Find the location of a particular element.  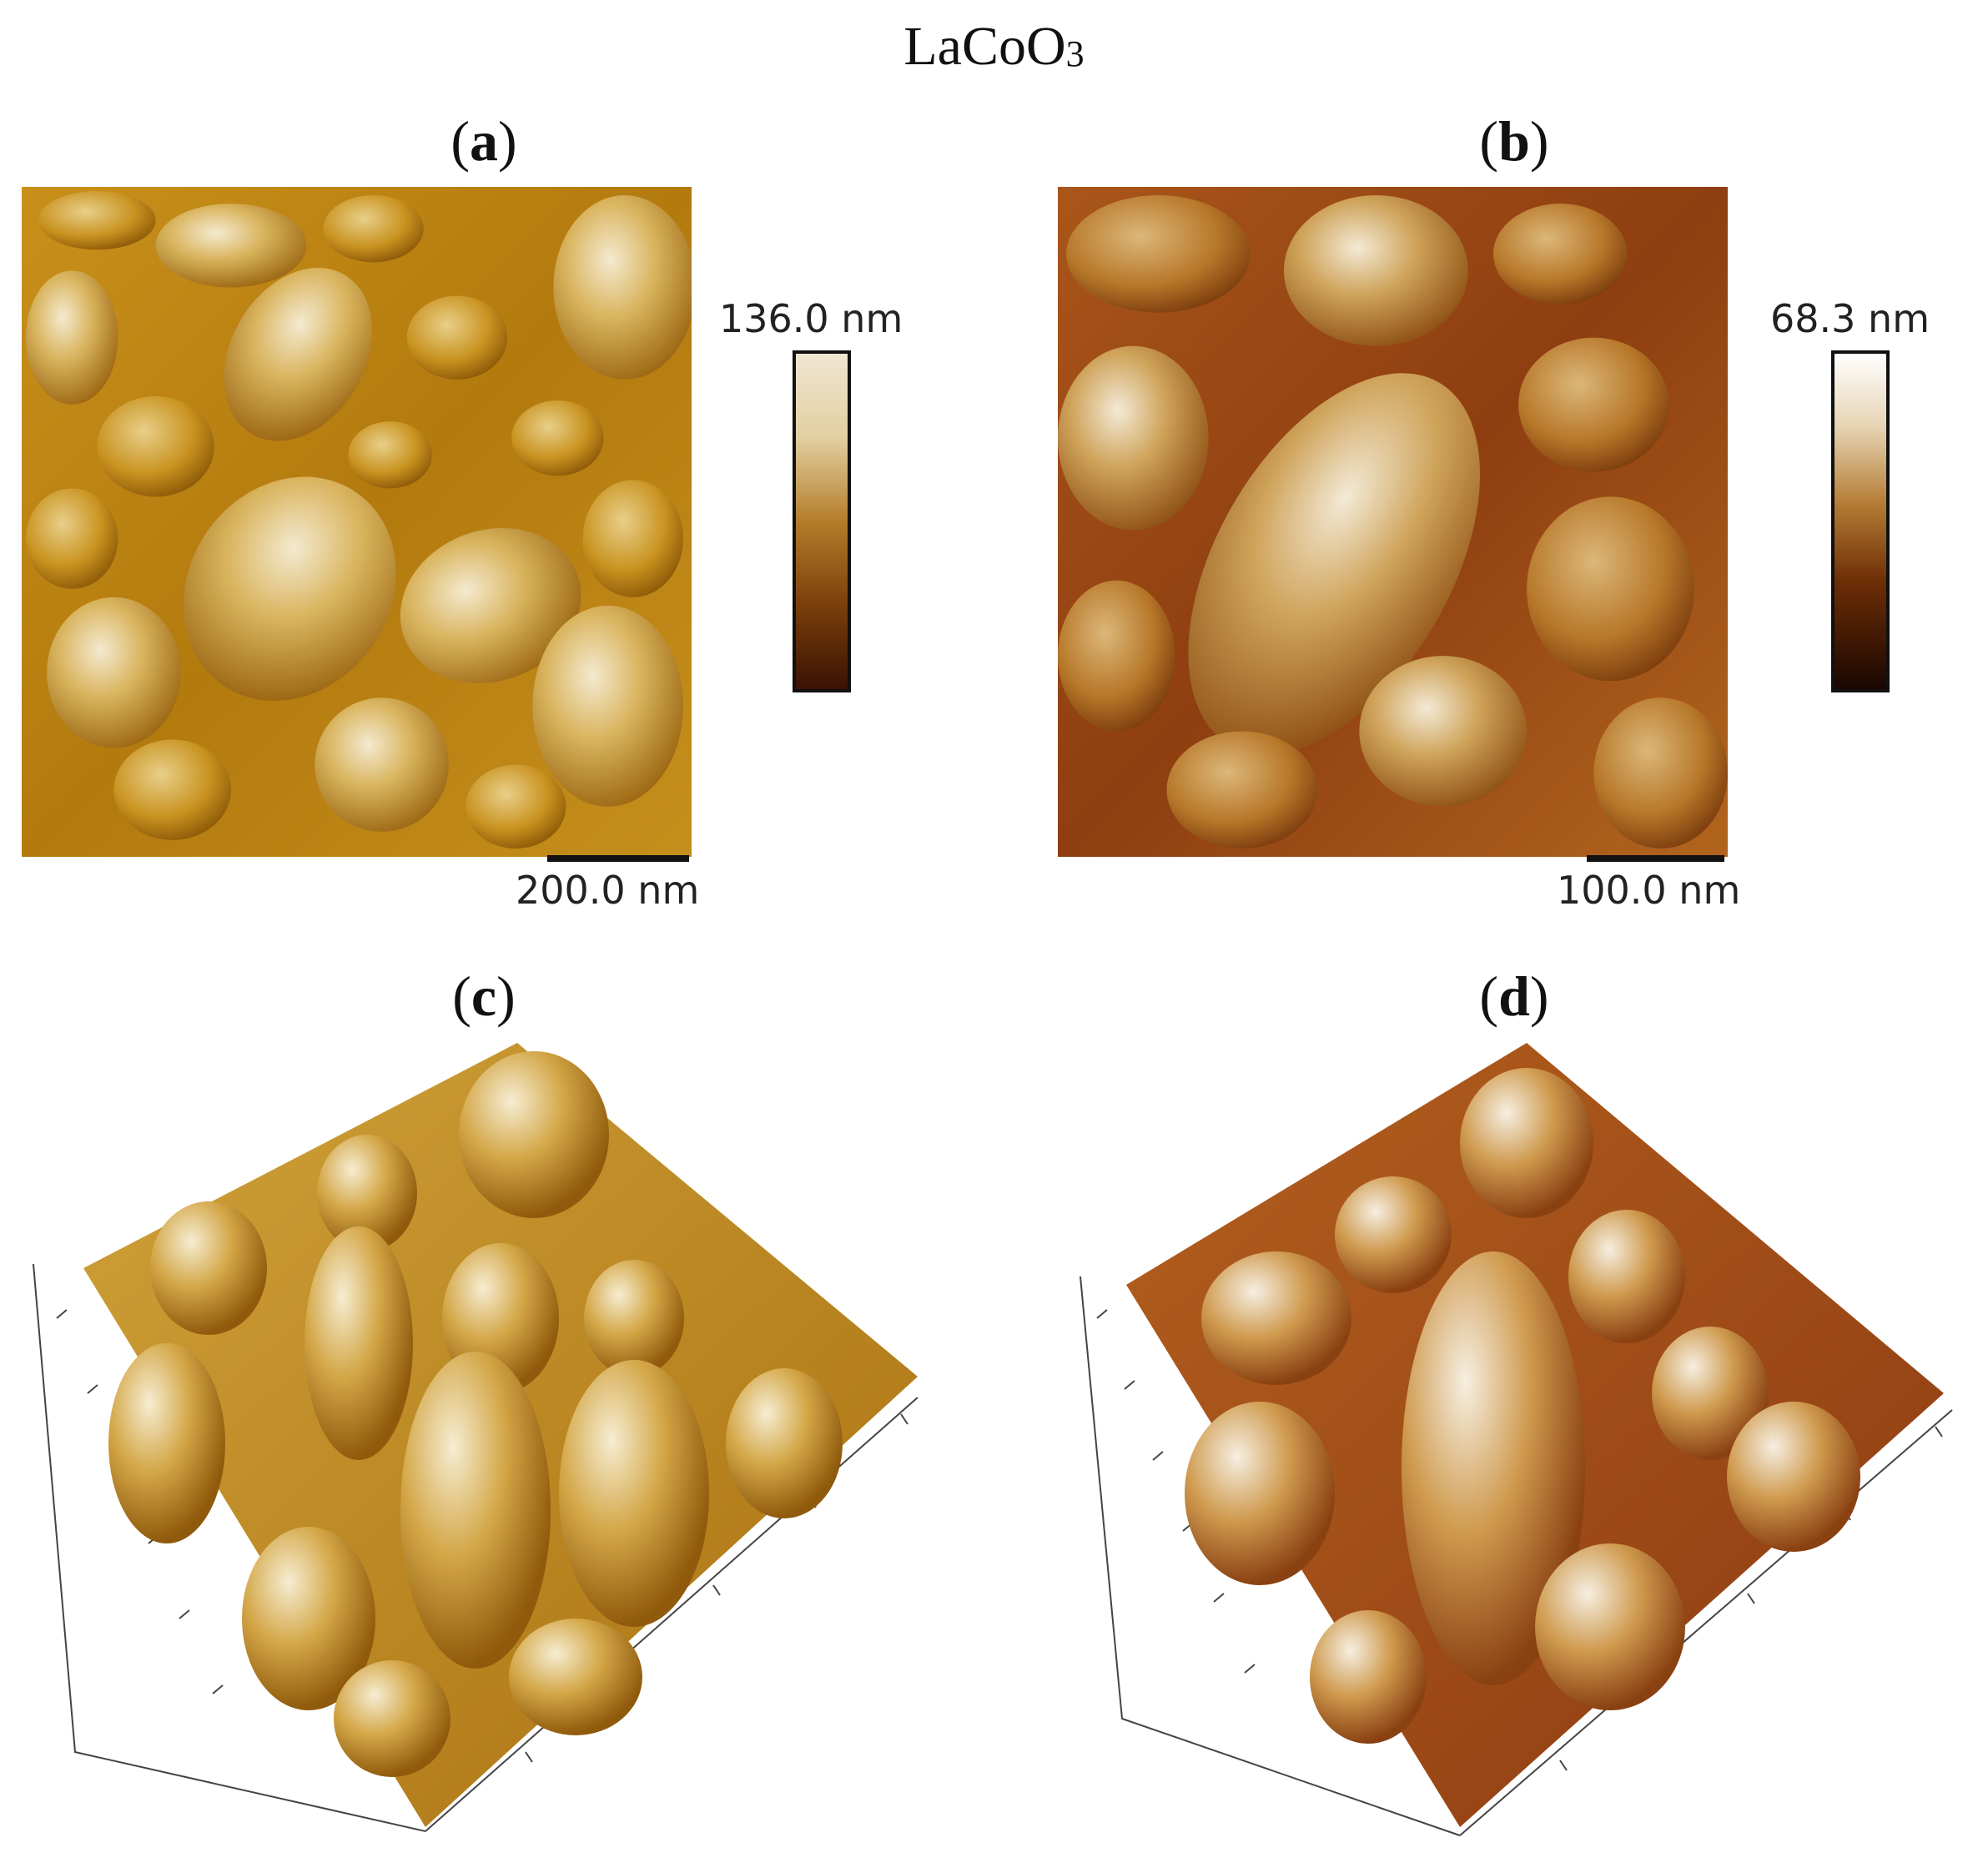

panel-label-a: (a) is located at coordinates (483, 141).